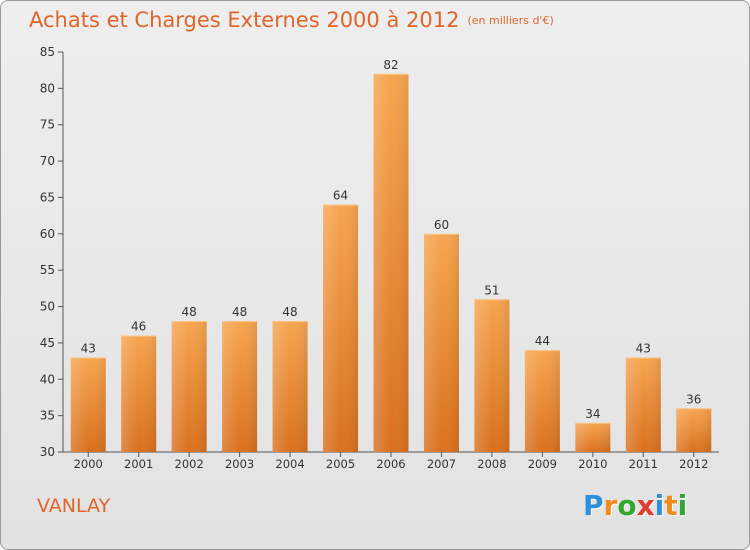 Image resolution: width=750 pixels, height=550 pixels. Describe the element at coordinates (47, 88) in the screenshot. I see `y-tick-label: 80` at that location.